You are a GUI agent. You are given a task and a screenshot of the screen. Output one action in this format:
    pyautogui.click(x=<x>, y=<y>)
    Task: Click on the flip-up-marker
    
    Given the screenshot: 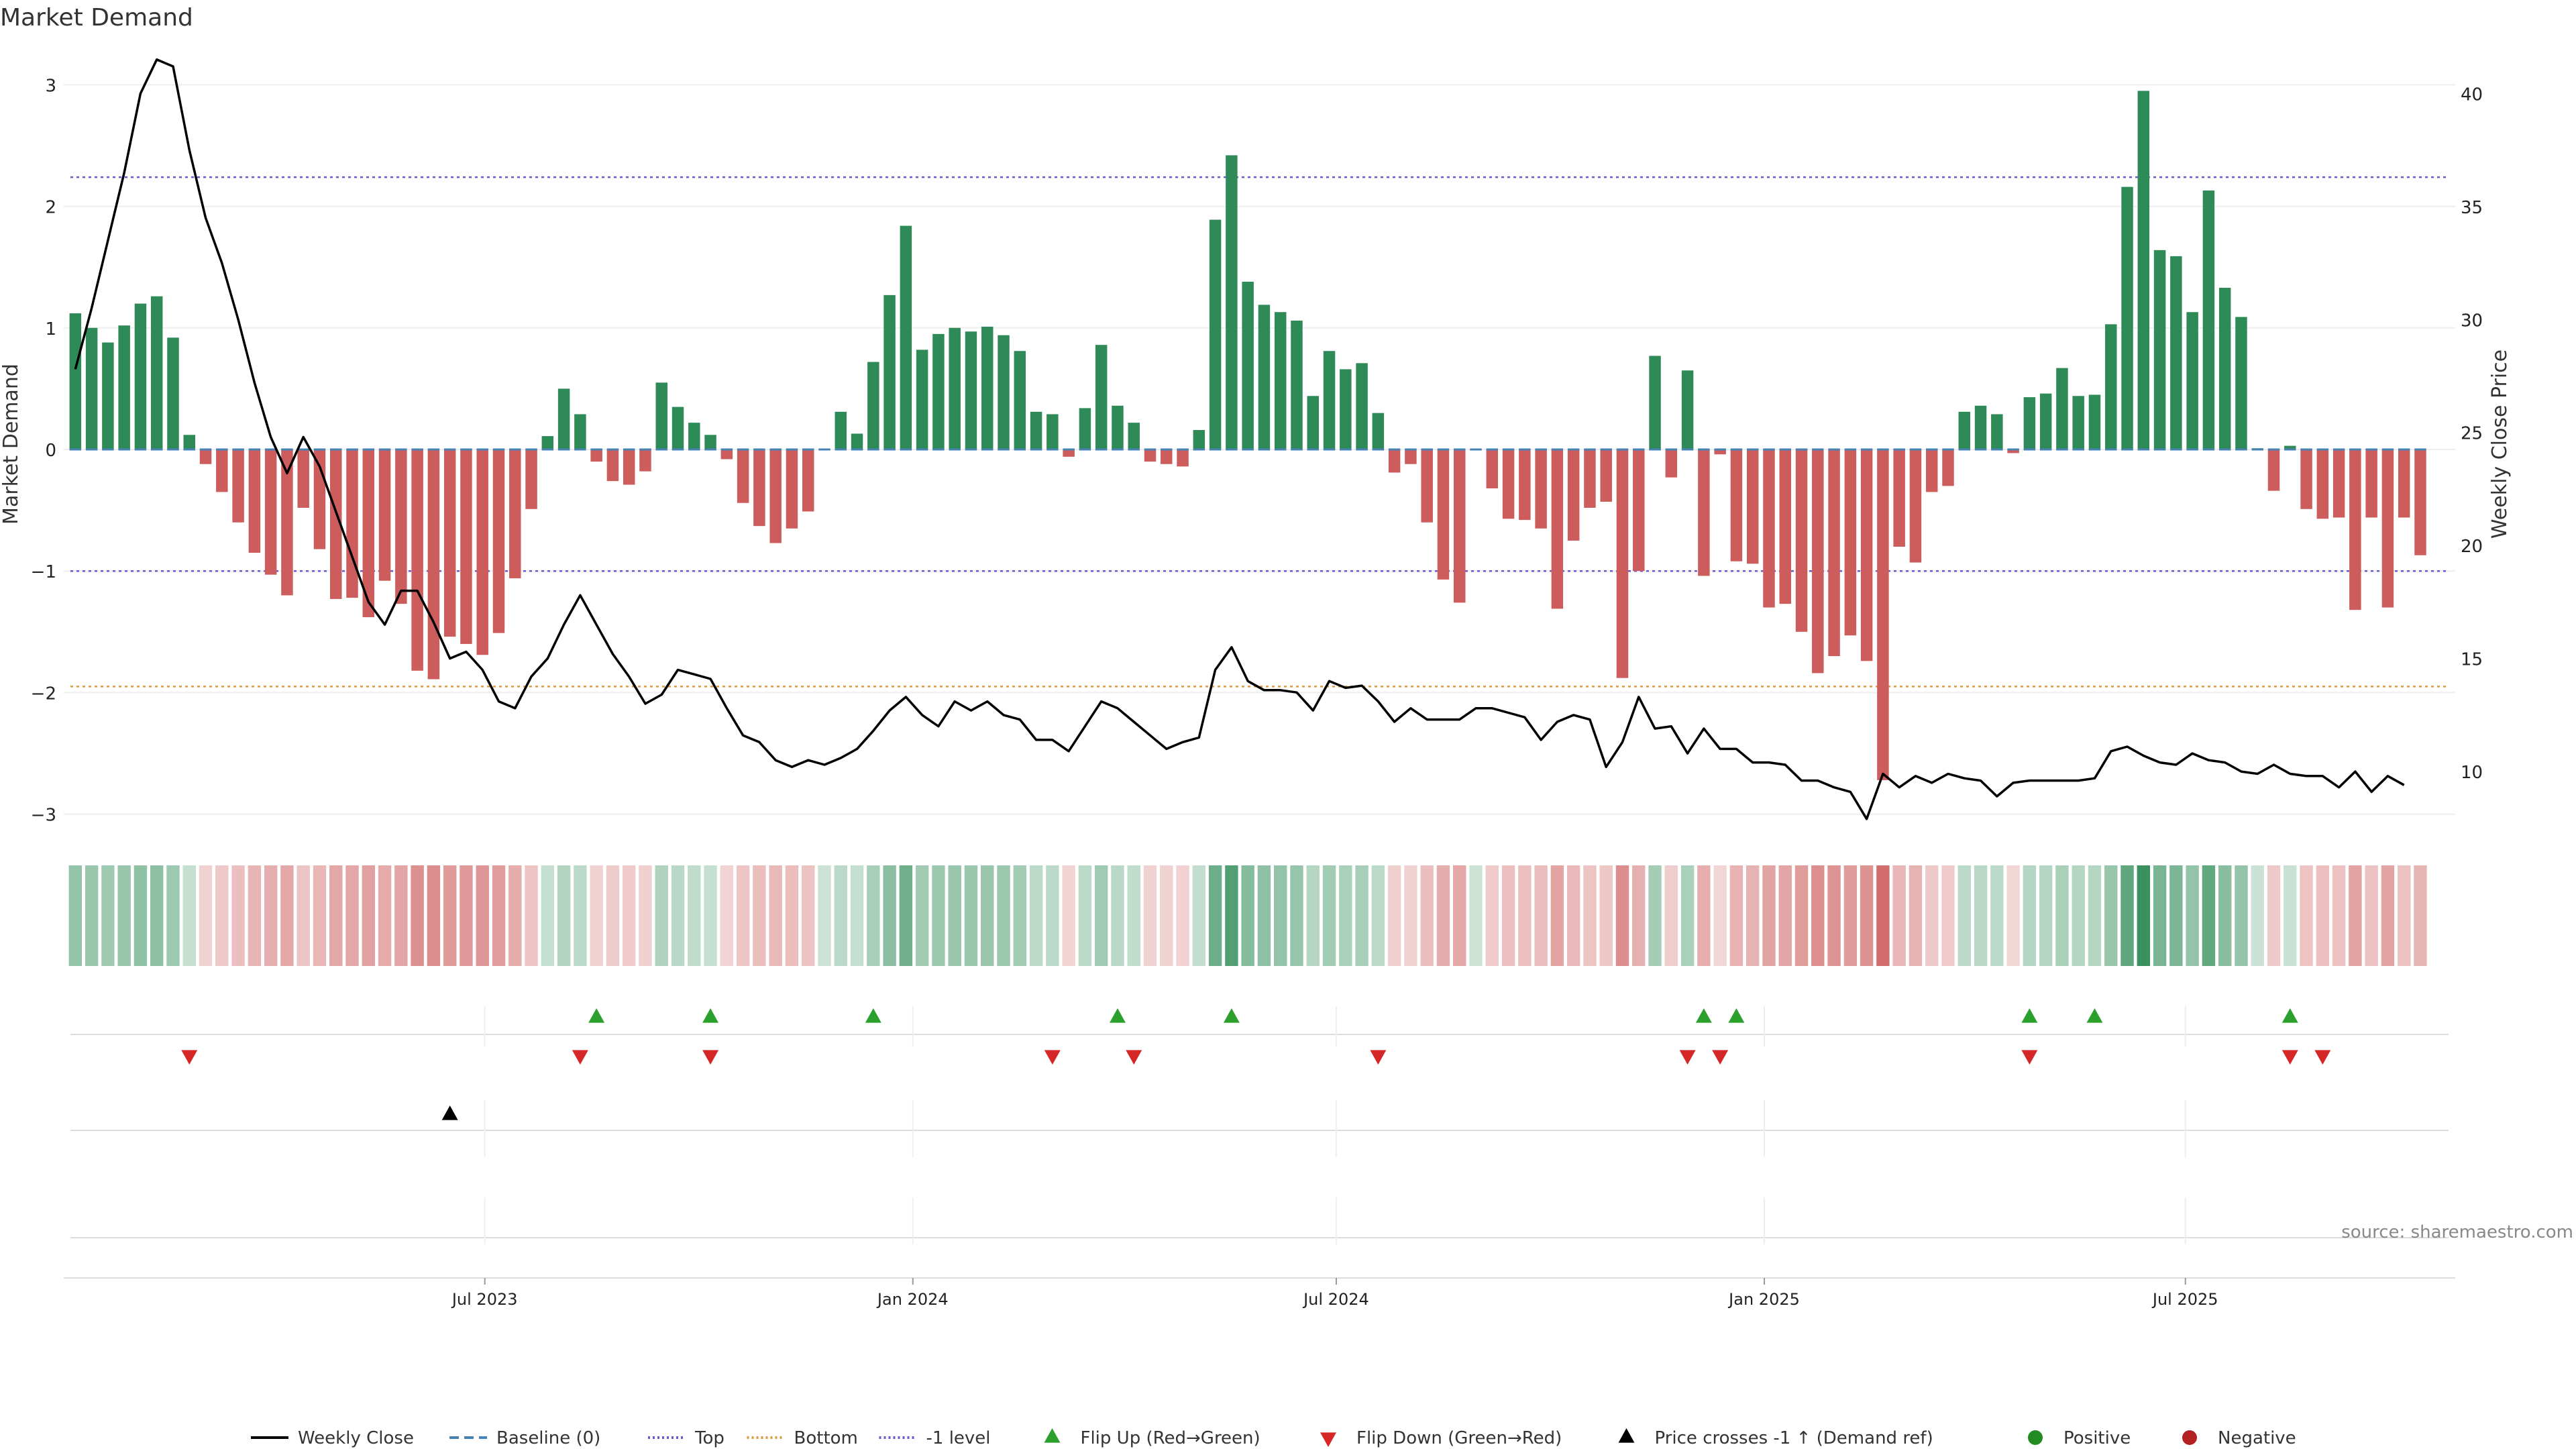 What is the action you would take?
    pyautogui.click(x=2029, y=1015)
    